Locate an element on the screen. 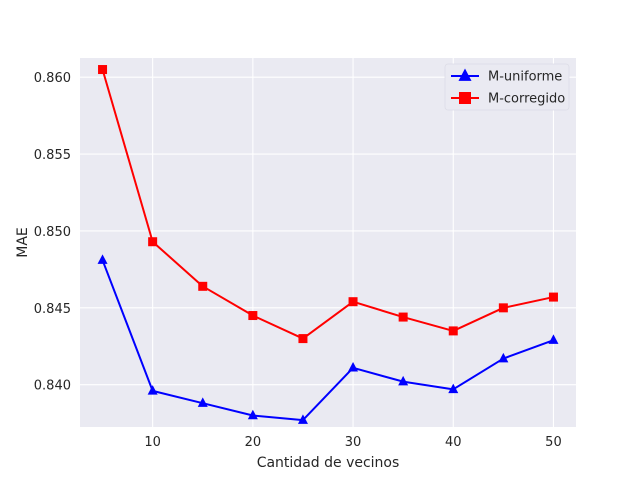 This screenshot has height=485, width=640. legend-label: M-corregido is located at coordinates (526, 99).